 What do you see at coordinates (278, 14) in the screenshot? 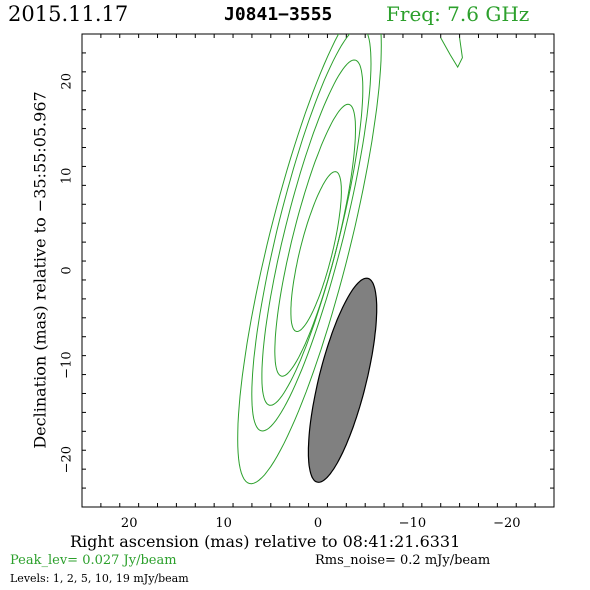
I see `source-name: J0841−3555` at bounding box center [278, 14].